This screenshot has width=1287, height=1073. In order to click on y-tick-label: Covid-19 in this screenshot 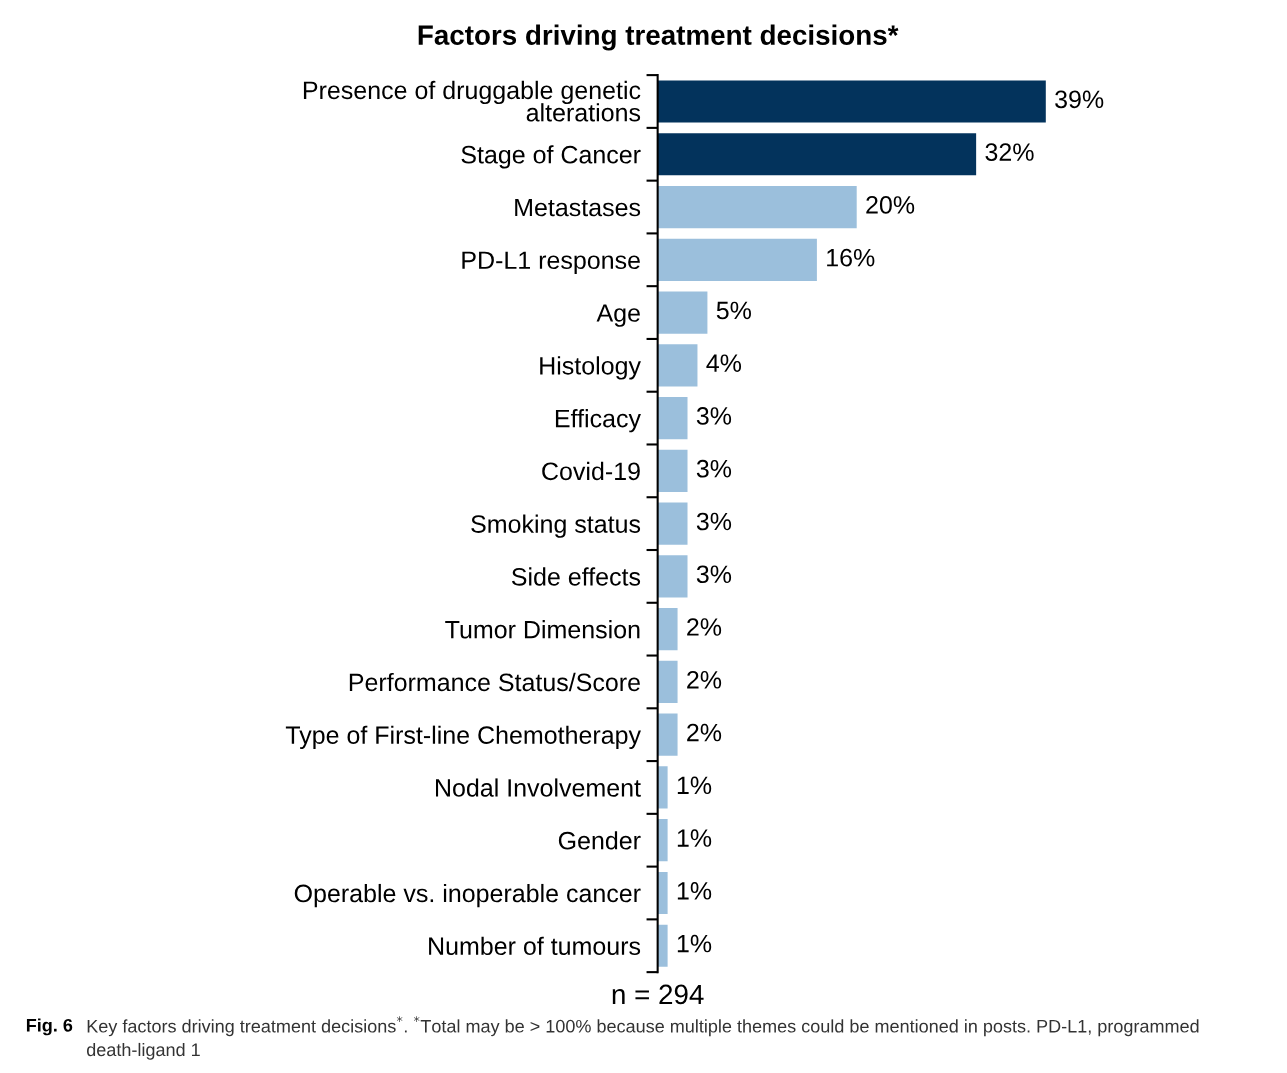, I will do `click(591, 471)`.